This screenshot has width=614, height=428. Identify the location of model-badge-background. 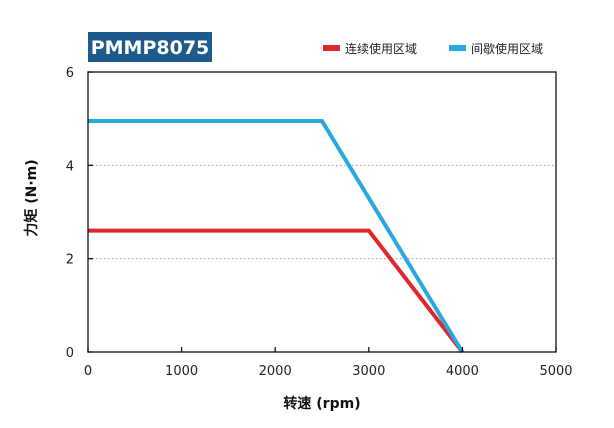
(150, 47).